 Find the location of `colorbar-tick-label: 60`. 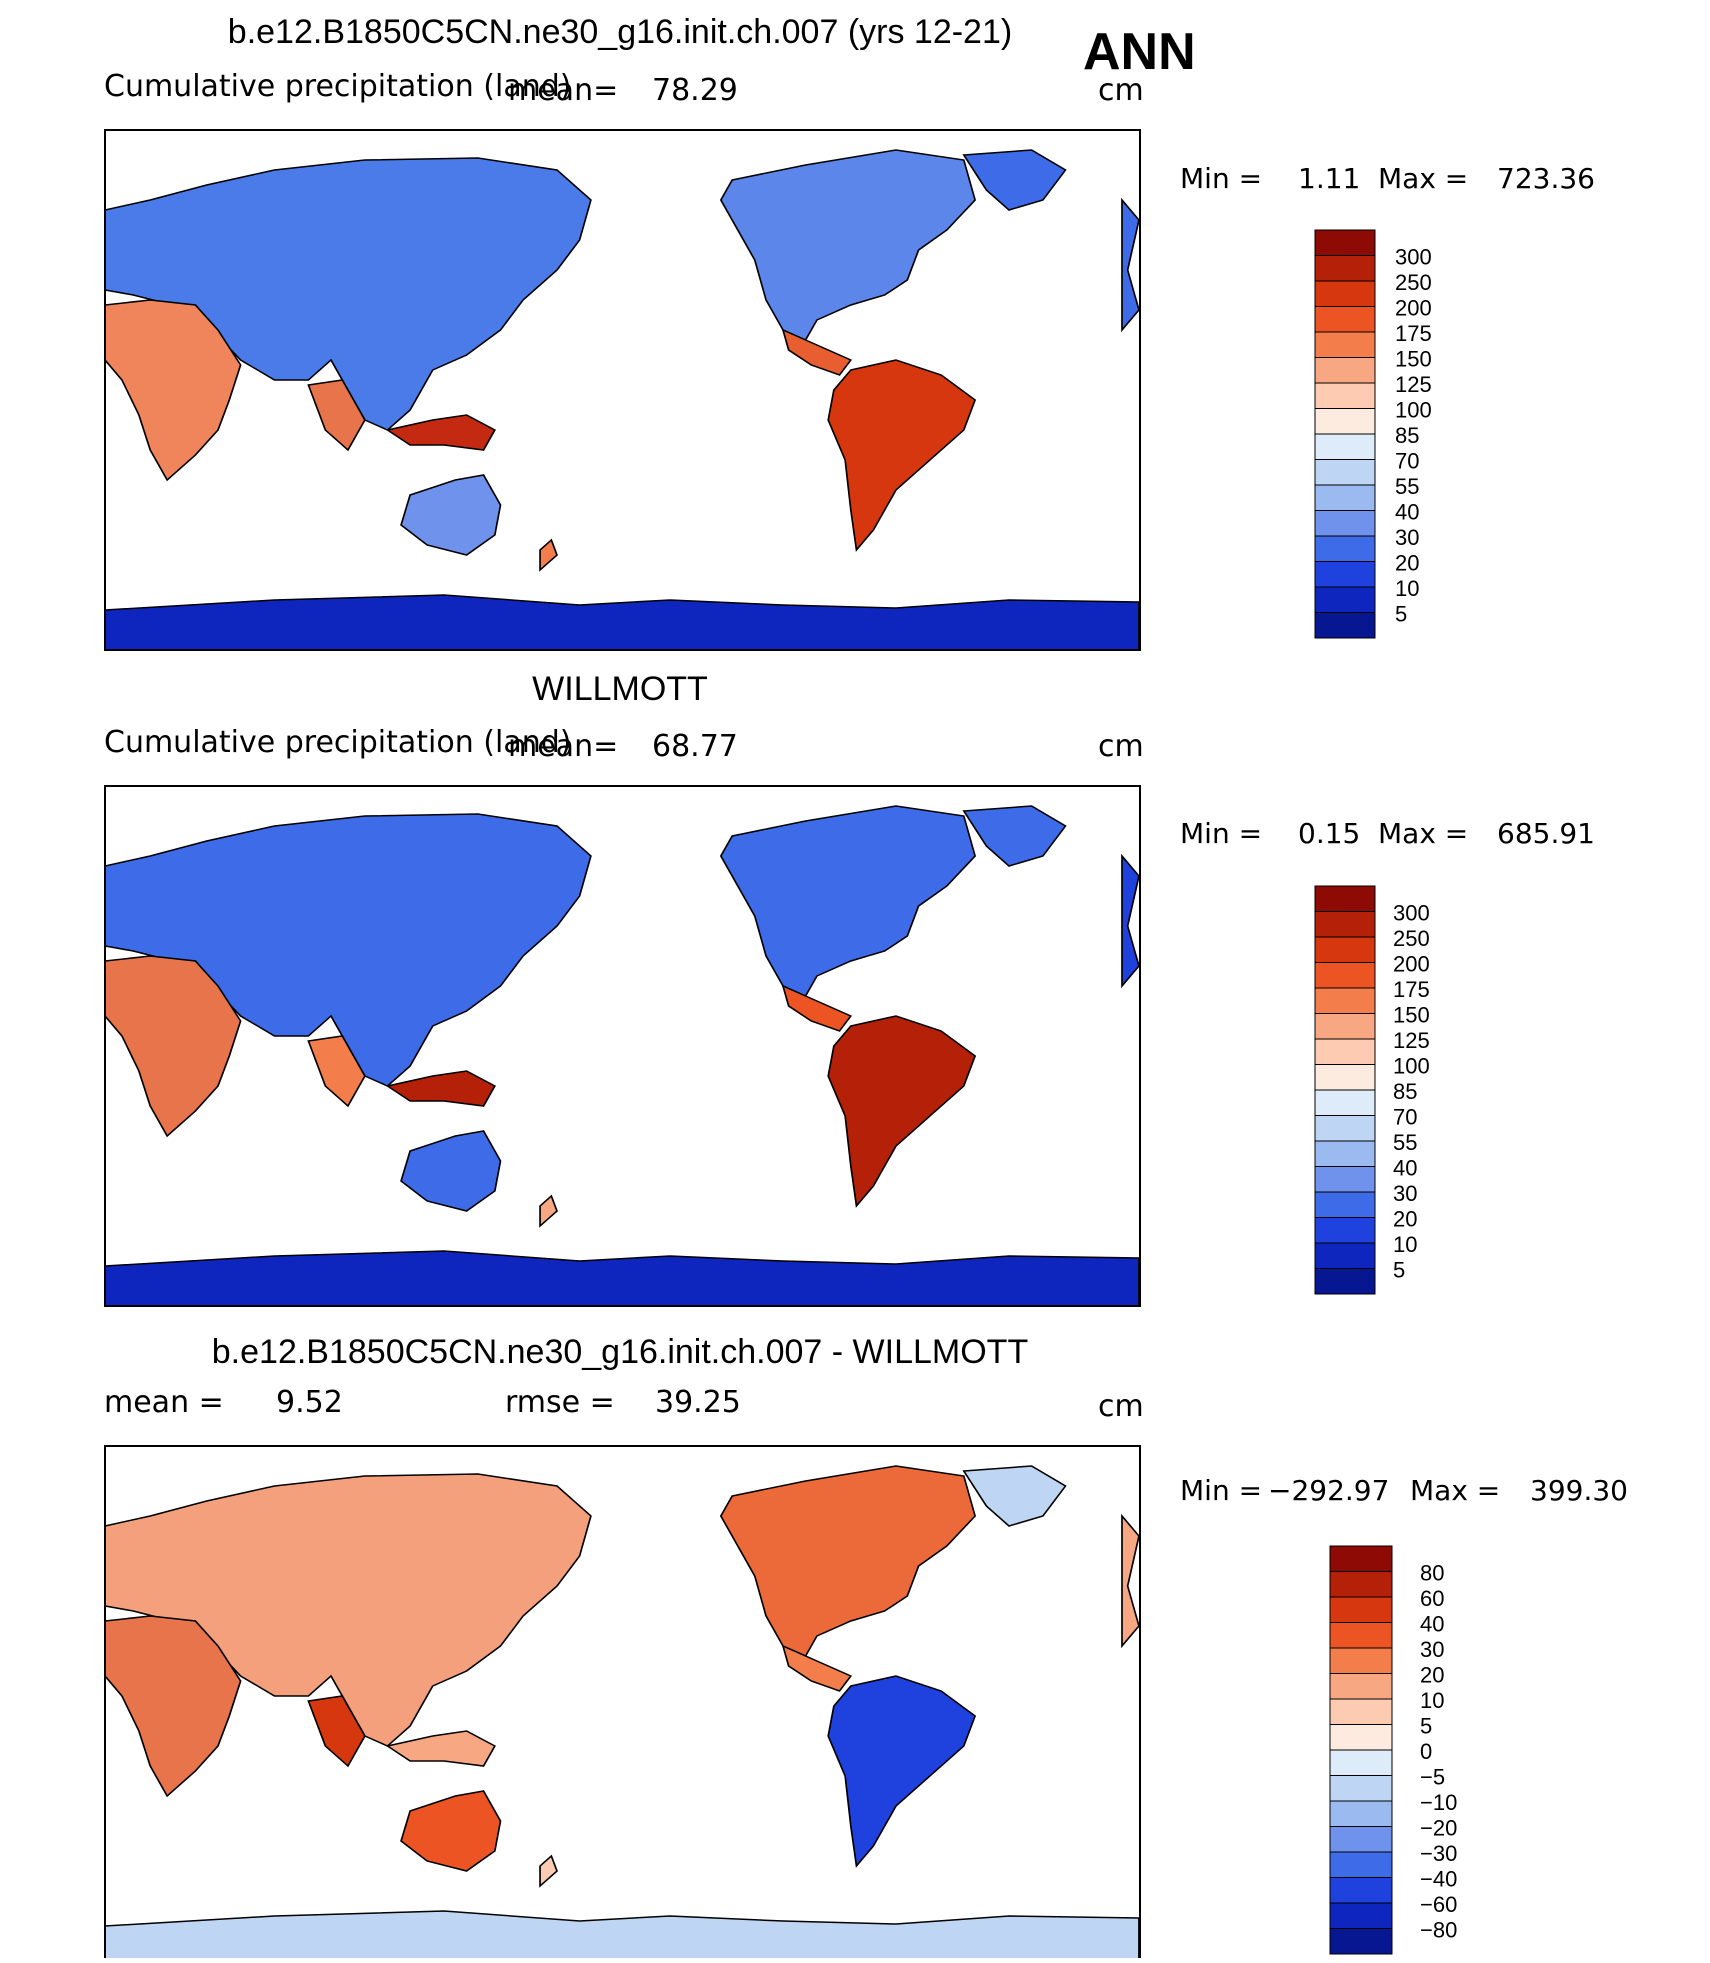

colorbar-tick-label: 60 is located at coordinates (1432, 1598).